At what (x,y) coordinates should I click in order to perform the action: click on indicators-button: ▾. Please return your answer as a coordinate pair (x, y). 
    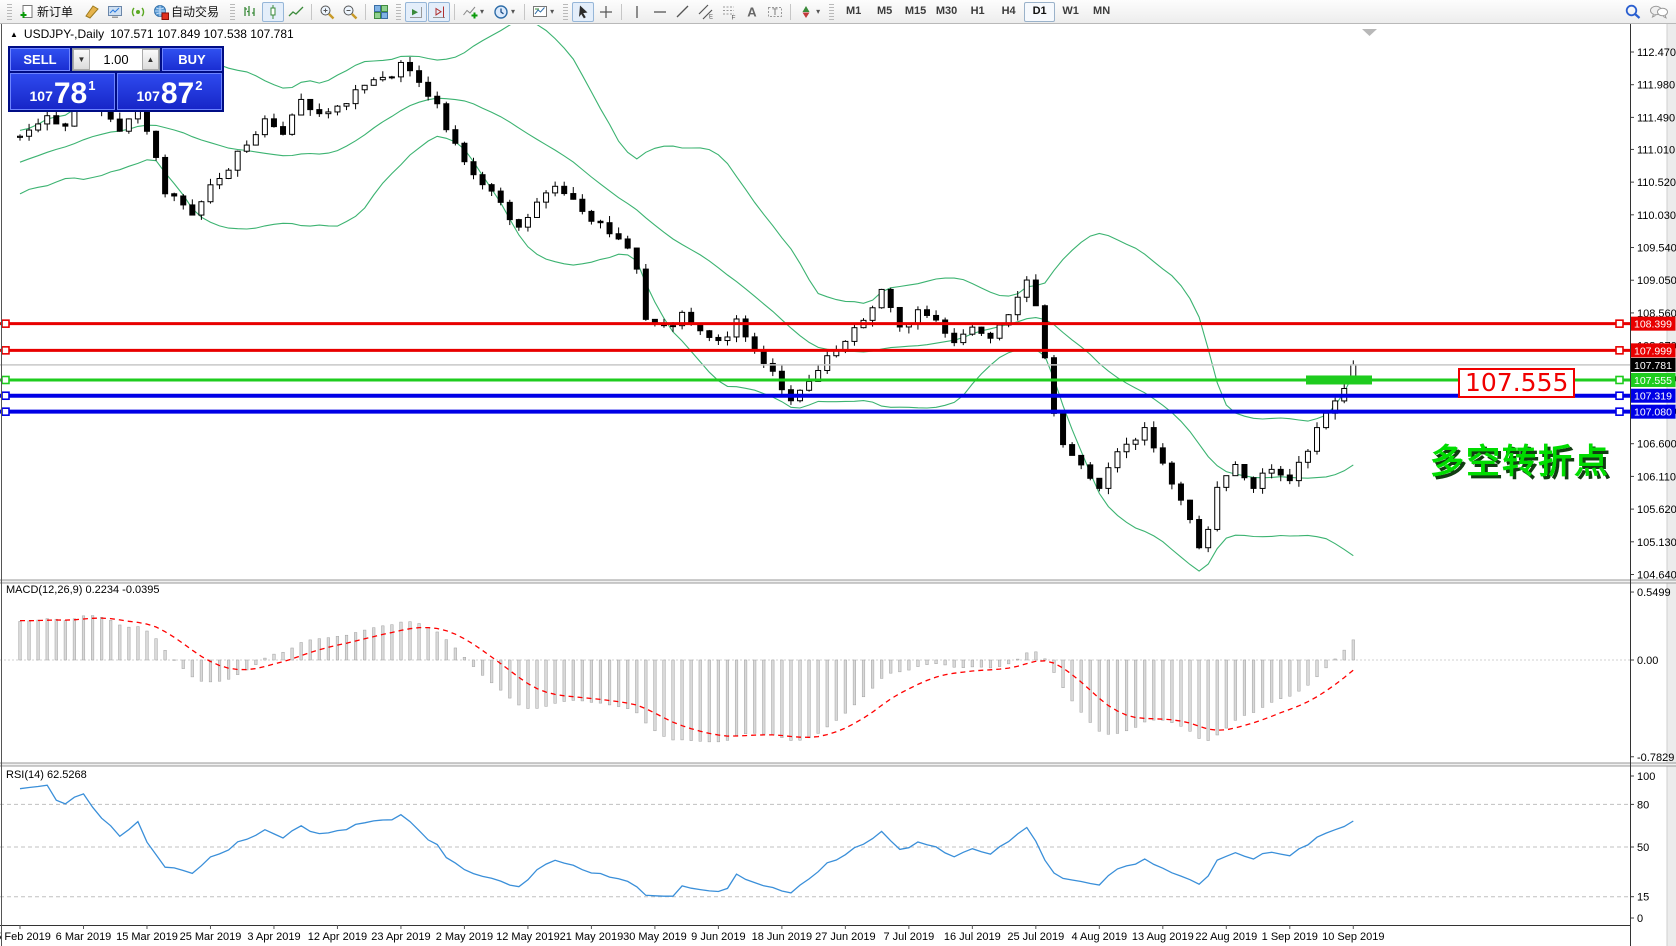
    Looking at the image, I should click on (474, 12).